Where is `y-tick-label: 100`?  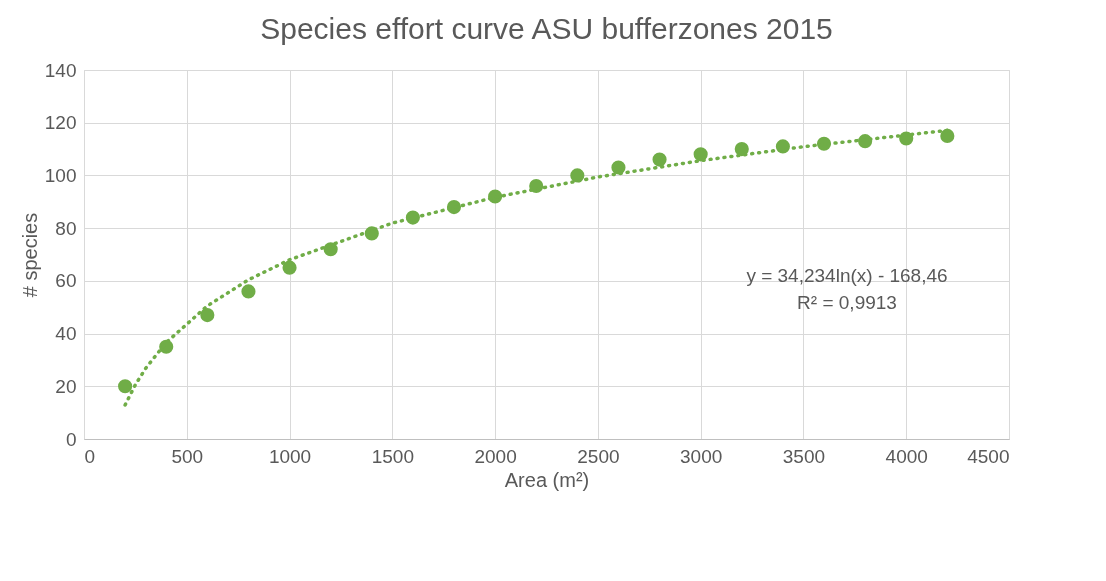 y-tick-label: 100 is located at coordinates (60, 175).